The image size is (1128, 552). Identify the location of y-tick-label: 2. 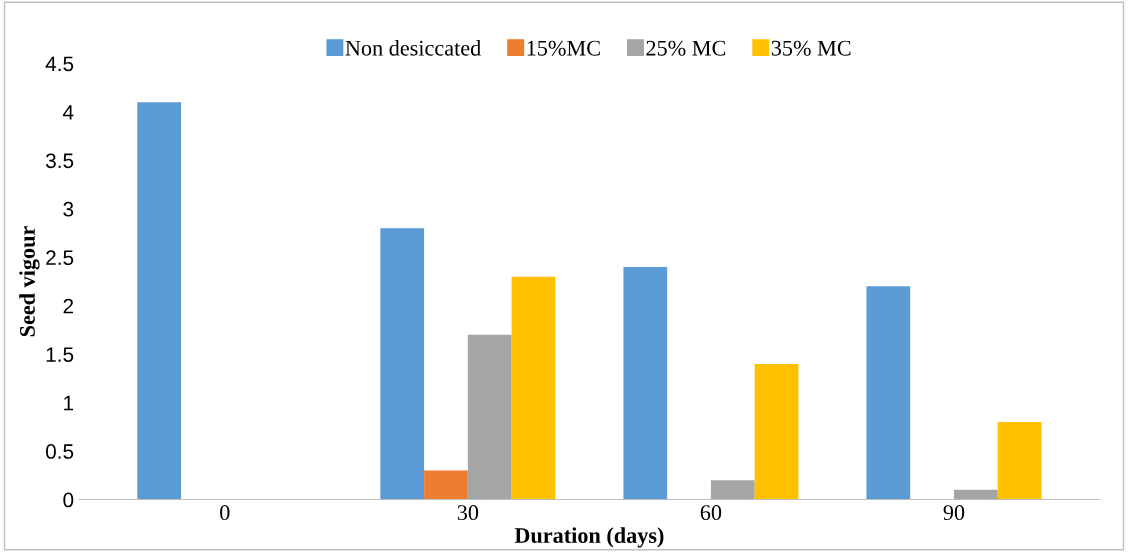
(68, 306).